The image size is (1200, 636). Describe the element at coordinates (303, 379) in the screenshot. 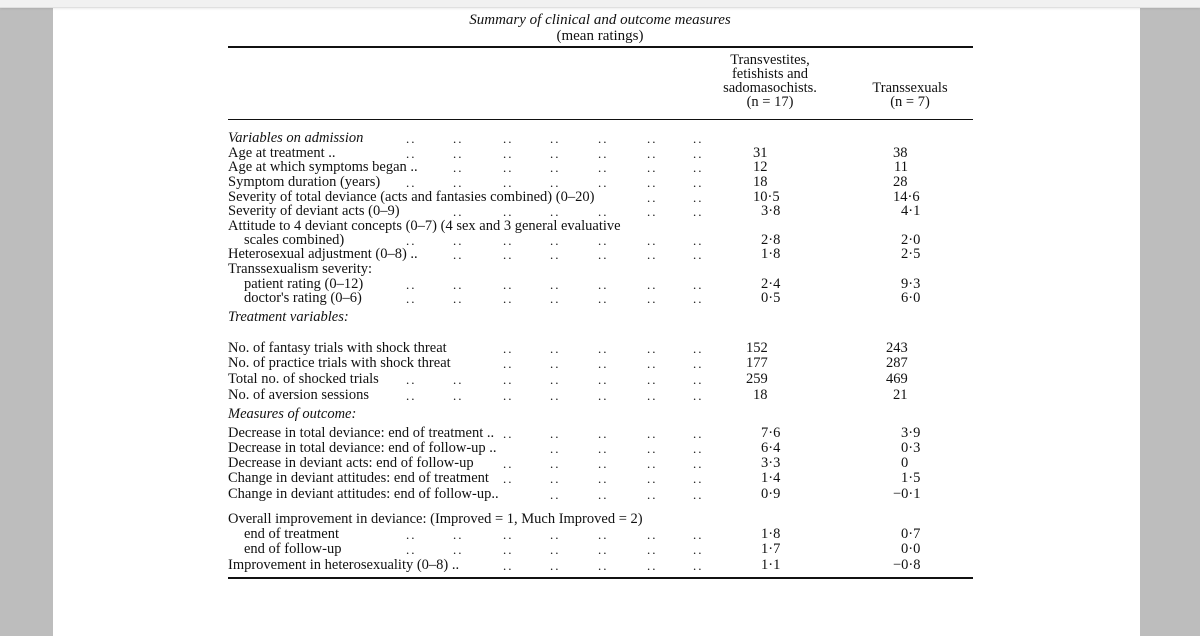

I see `row-label: Total no. of shocked trials` at that location.